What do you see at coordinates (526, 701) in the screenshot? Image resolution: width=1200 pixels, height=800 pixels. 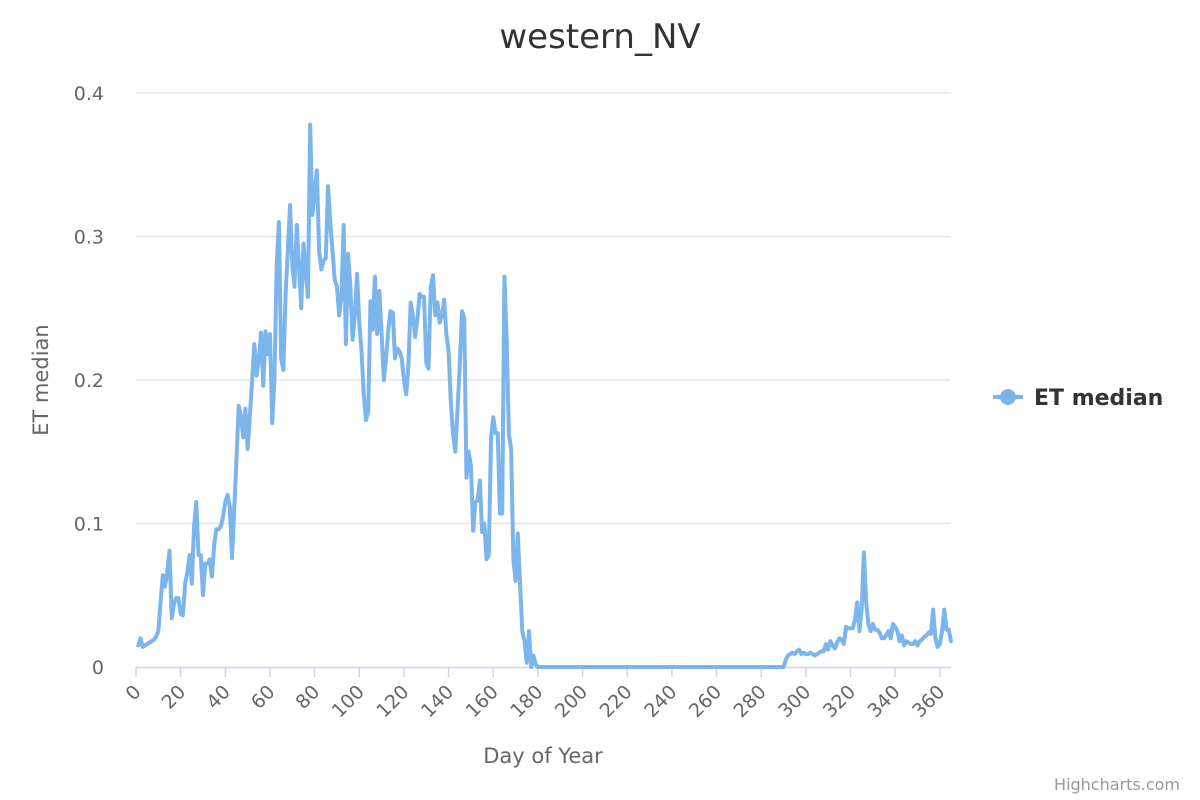 I see `x-tick-label: 180` at bounding box center [526, 701].